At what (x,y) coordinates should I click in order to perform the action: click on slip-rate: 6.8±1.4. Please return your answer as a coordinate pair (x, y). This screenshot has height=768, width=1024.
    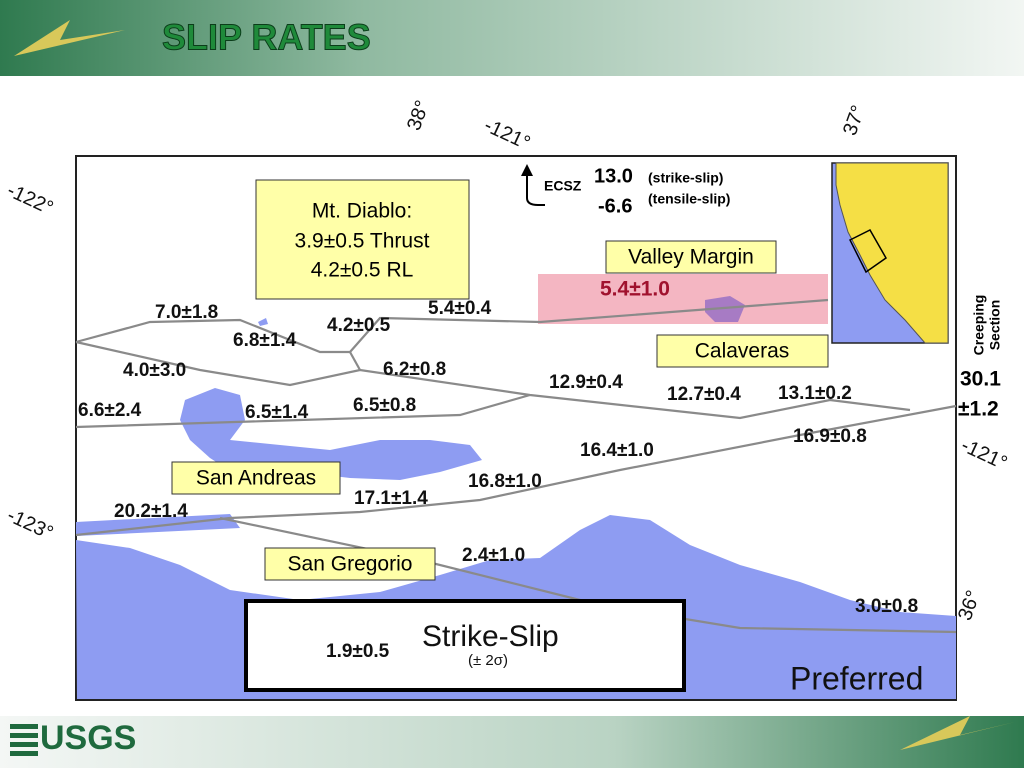
    Looking at the image, I should click on (265, 340).